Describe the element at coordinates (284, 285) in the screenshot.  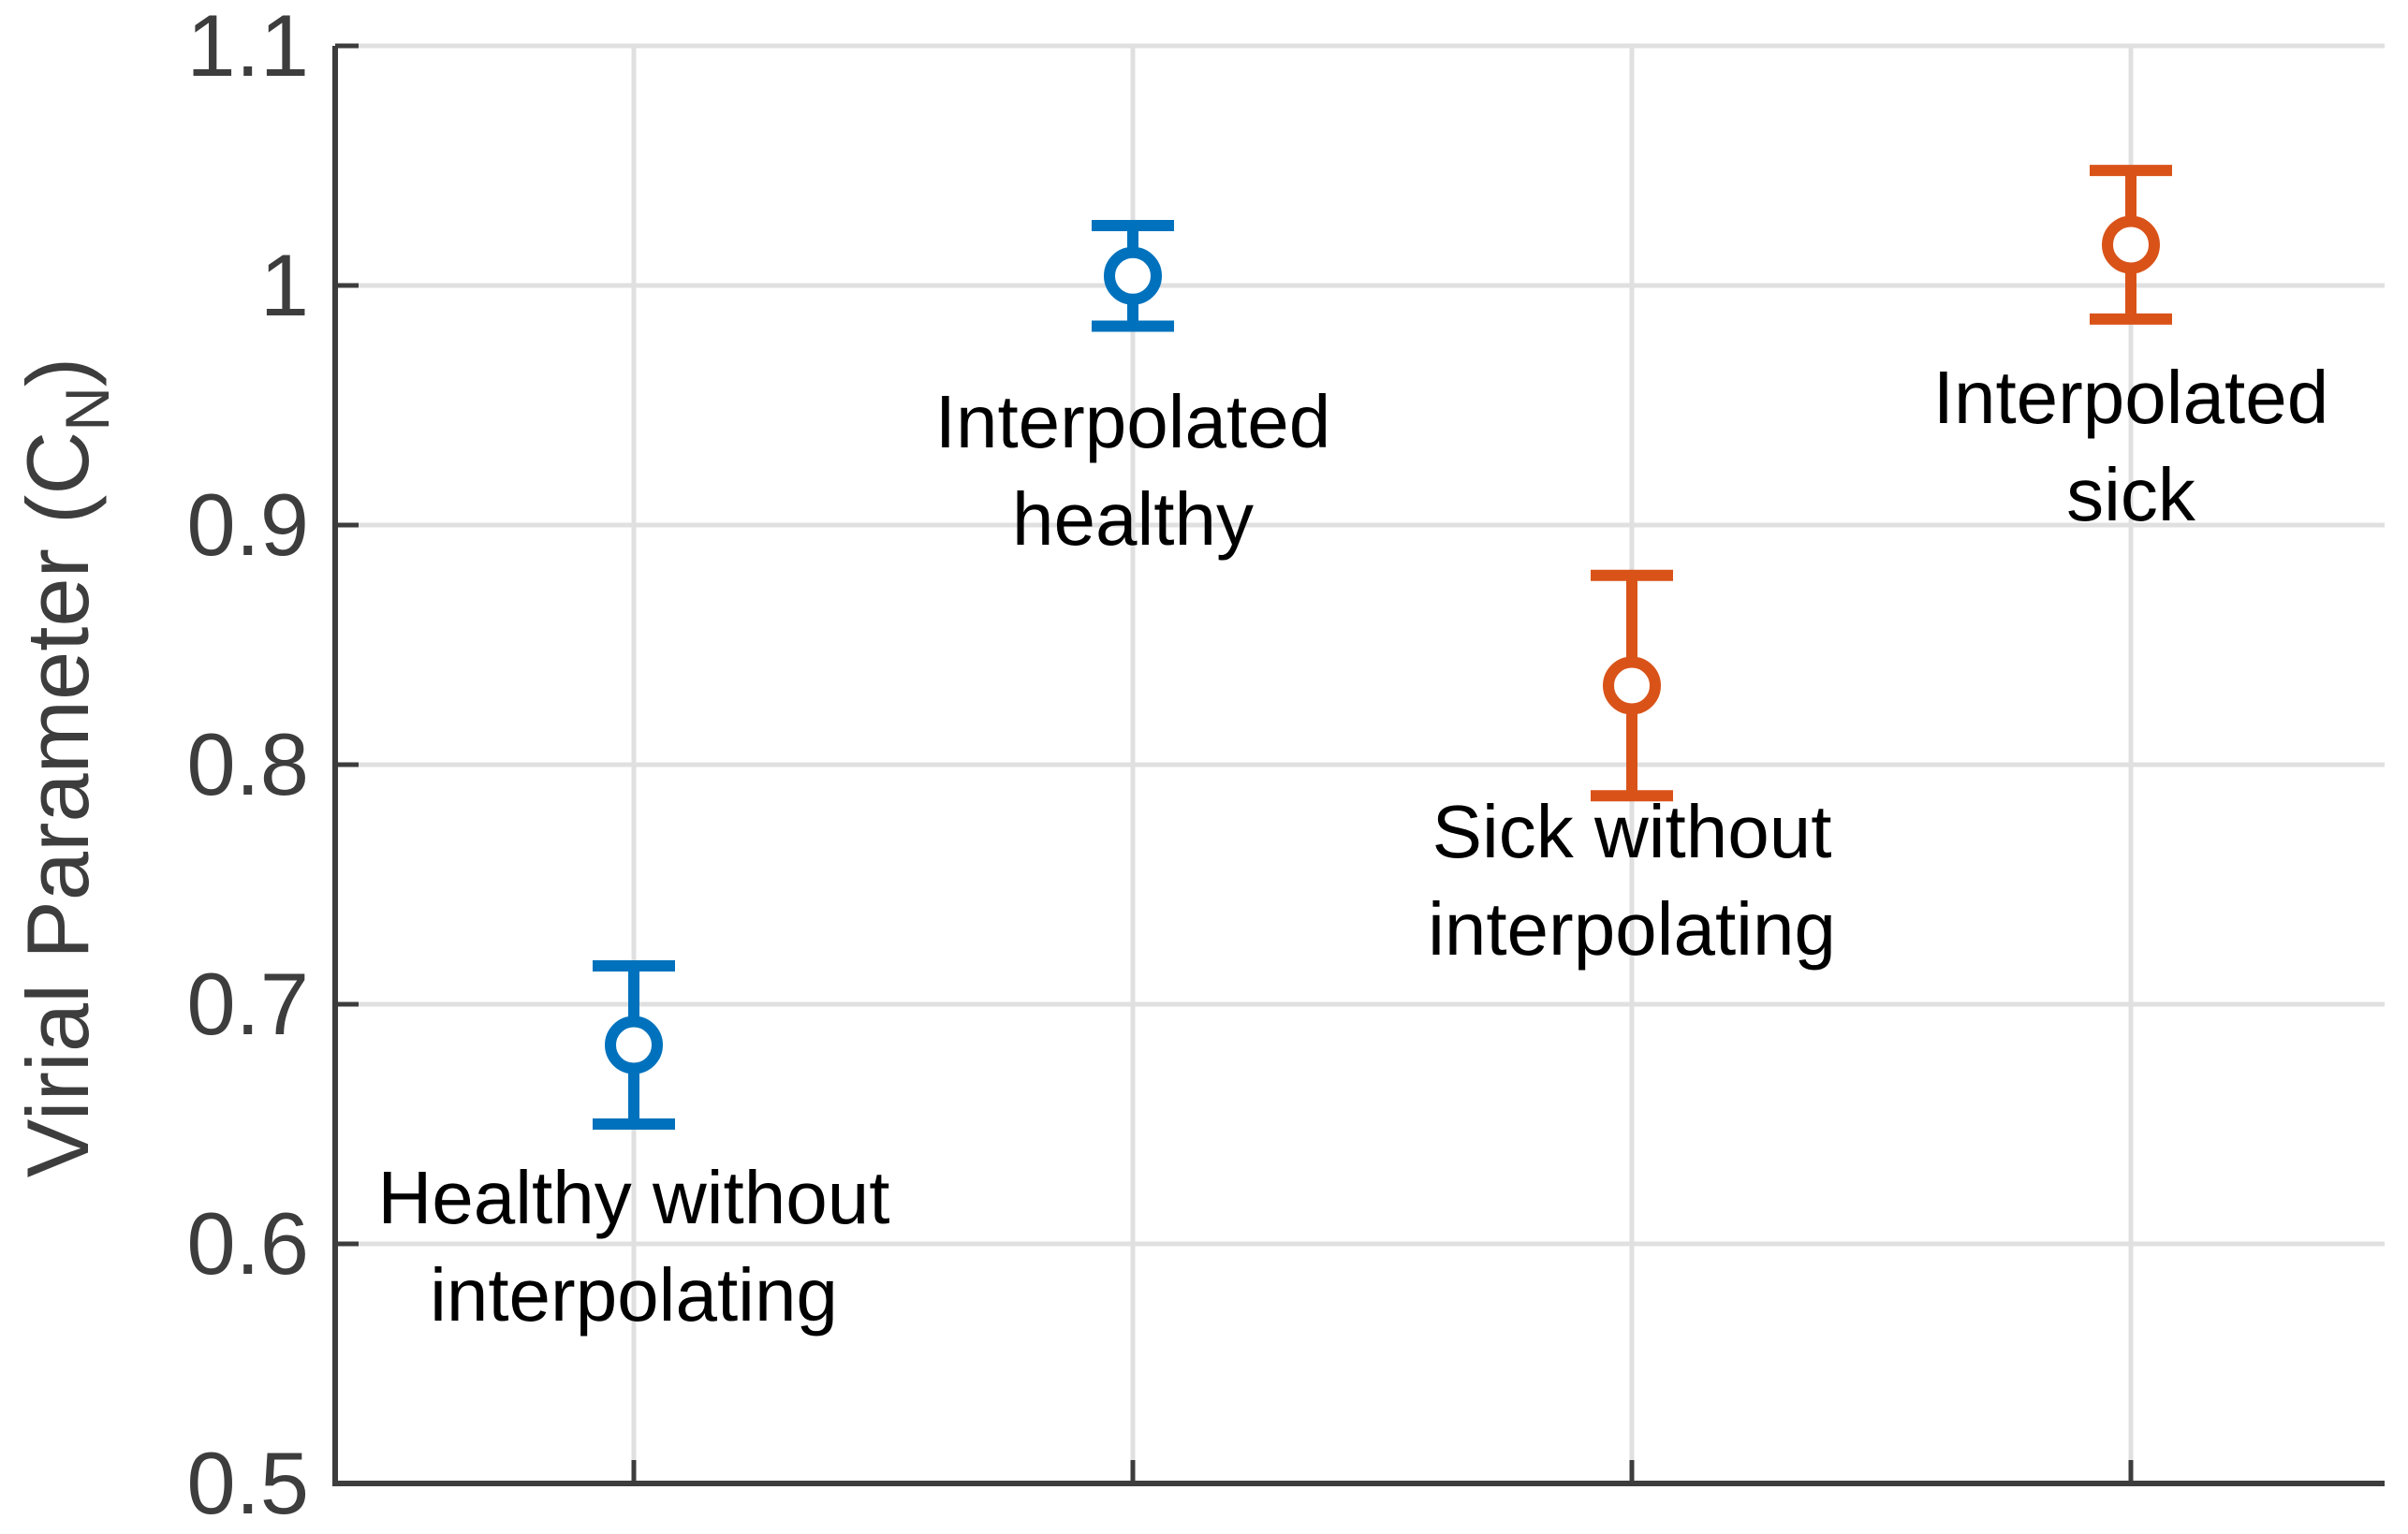
I see `y-tick-label: 1` at that location.